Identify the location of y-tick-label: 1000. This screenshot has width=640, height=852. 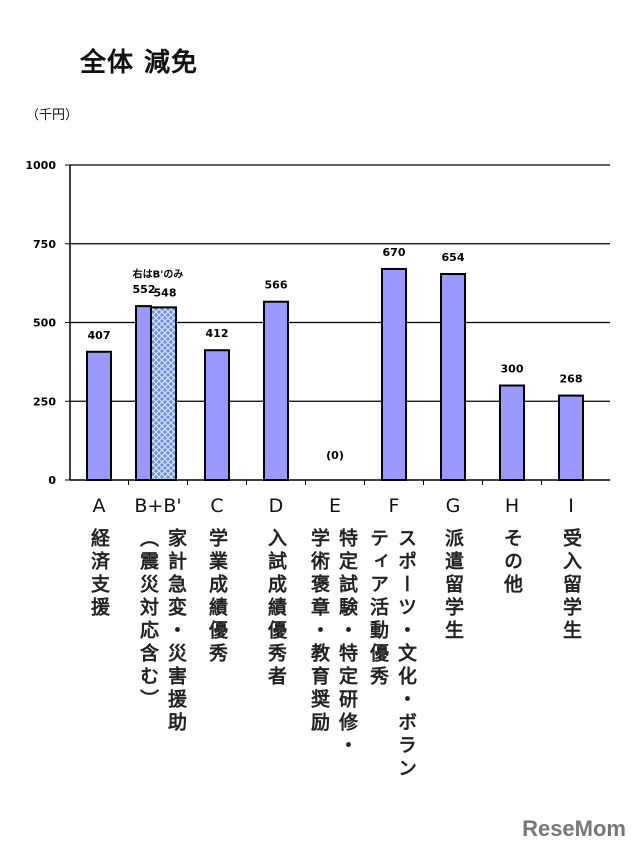
(40, 165).